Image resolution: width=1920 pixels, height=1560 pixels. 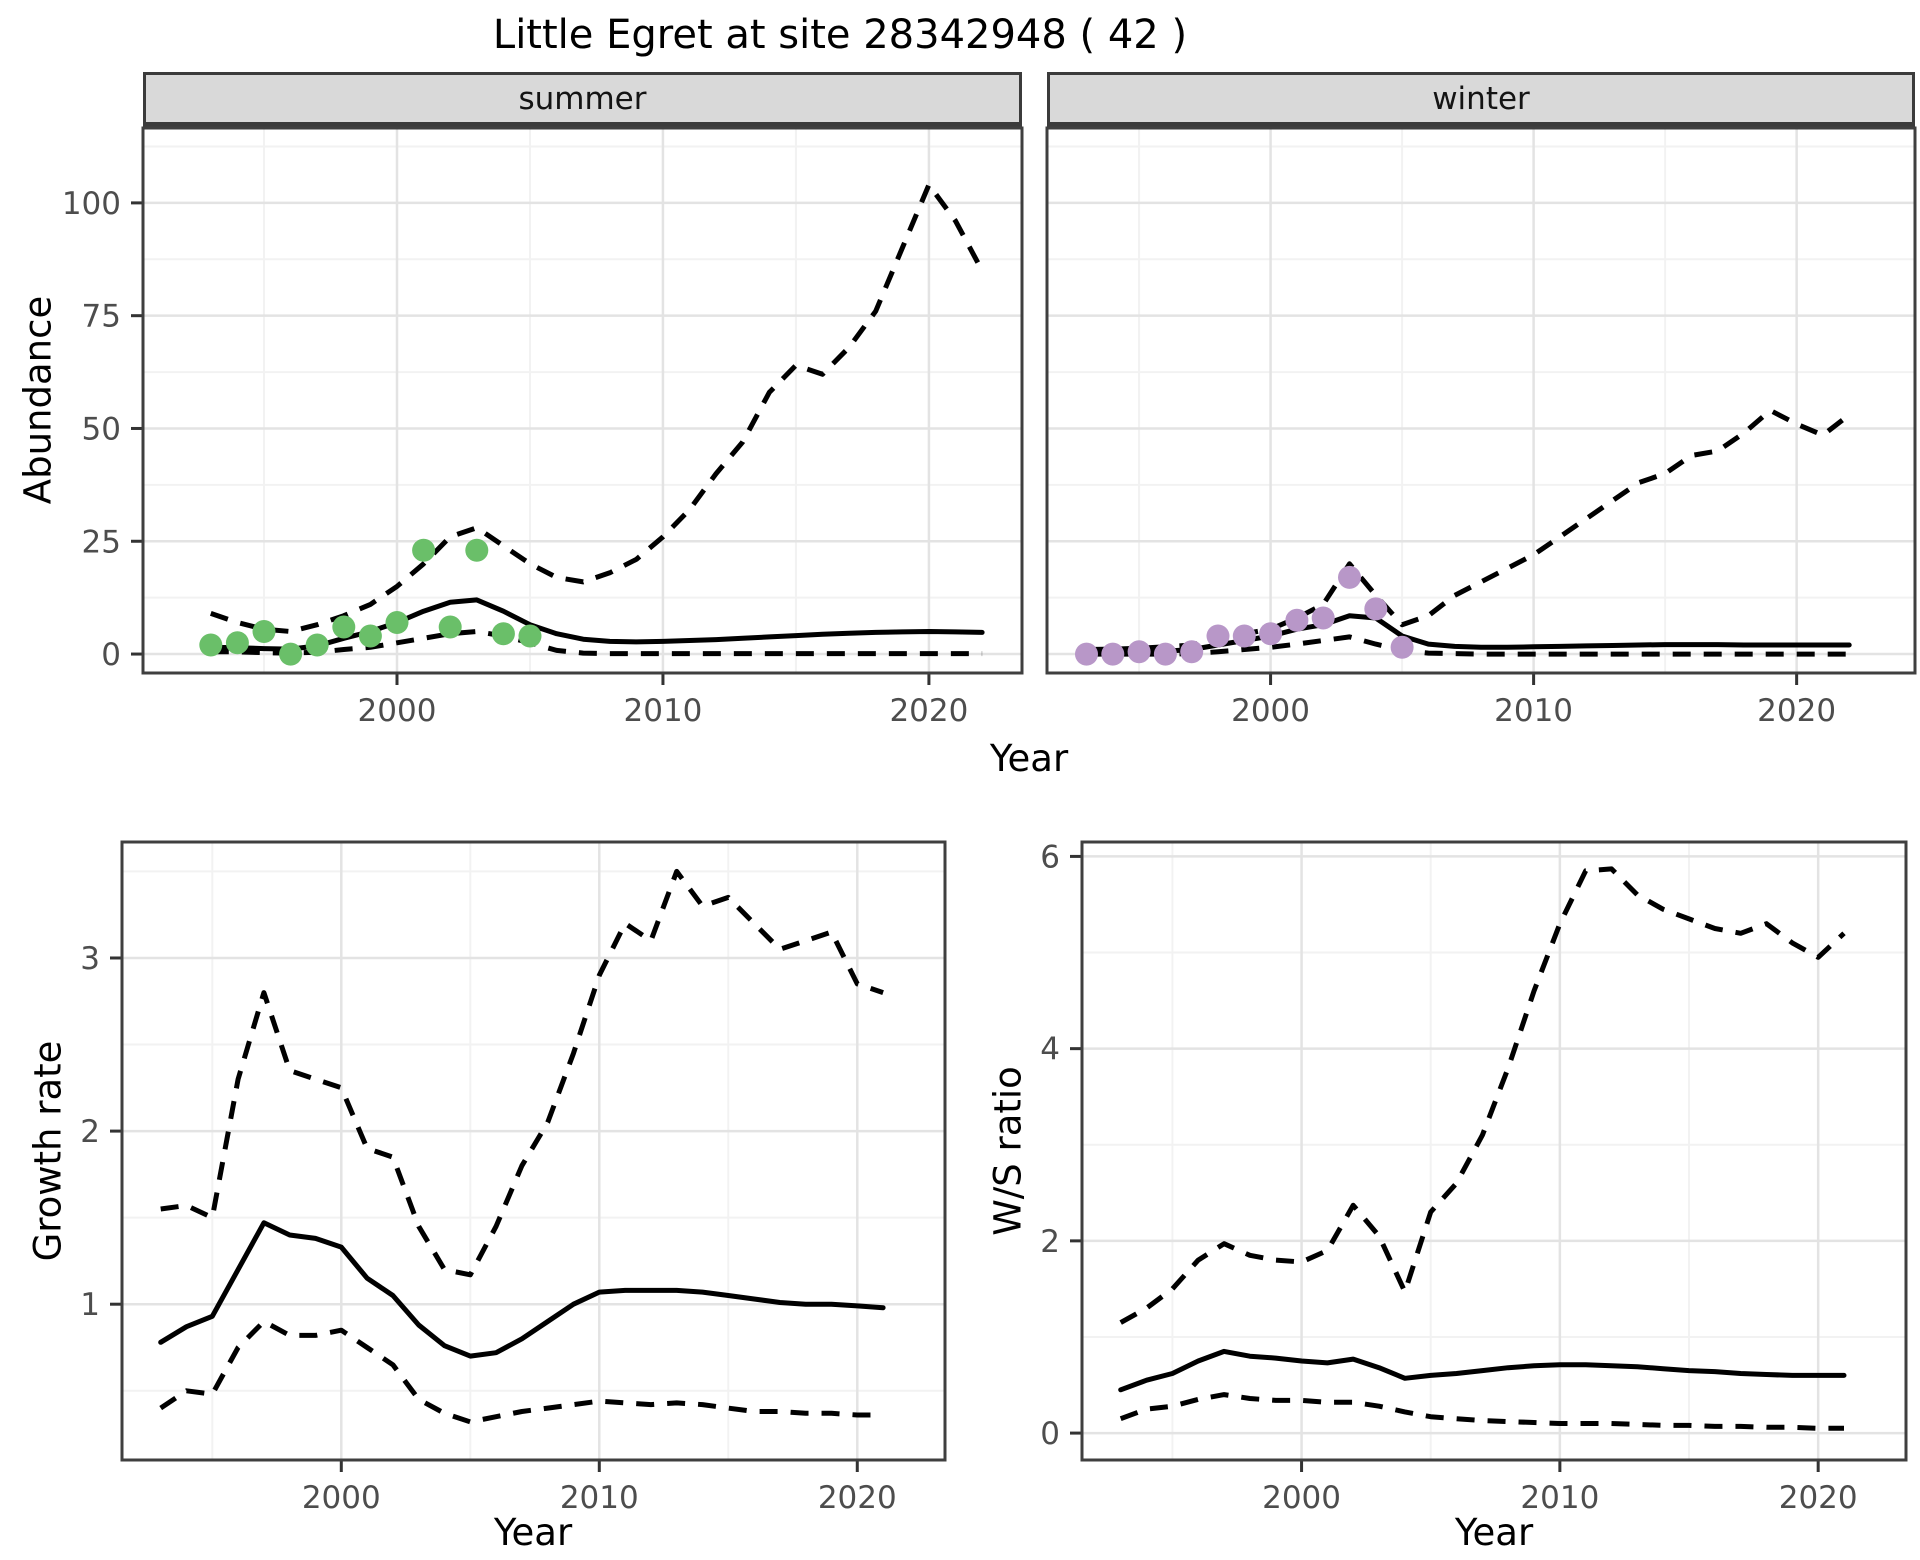 What do you see at coordinates (101, 317) in the screenshot?
I see `svg-text: 75` at bounding box center [101, 317].